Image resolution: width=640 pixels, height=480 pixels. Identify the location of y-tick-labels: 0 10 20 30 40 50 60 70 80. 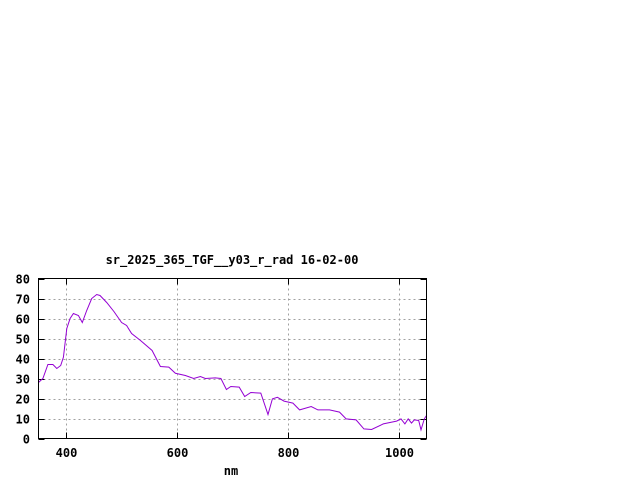
(23, 360).